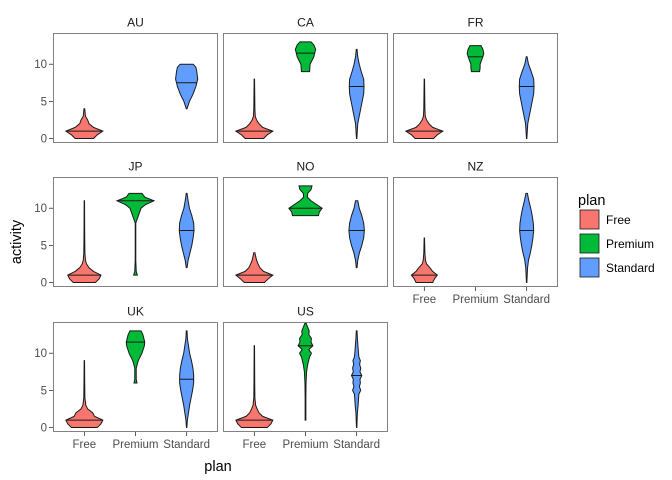 The image size is (672, 480). I want to click on facet-strip-label: JP, so click(135, 167).